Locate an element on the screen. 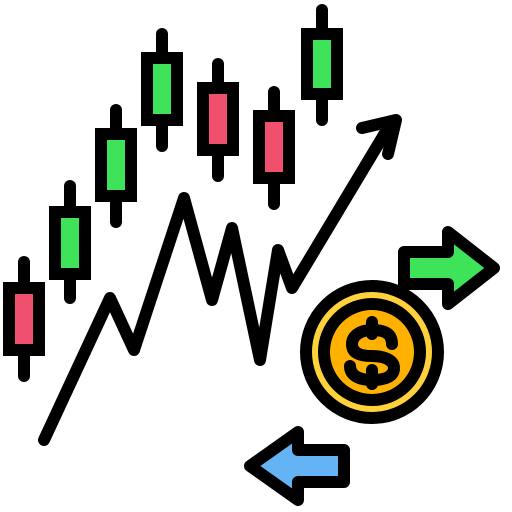  dollar-sign-icon is located at coordinates (372, 353).